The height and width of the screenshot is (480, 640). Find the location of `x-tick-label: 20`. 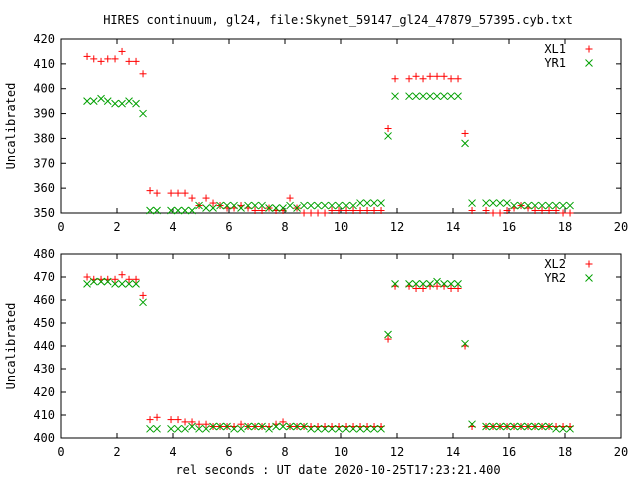

x-tick-label: 20 is located at coordinates (621, 227).